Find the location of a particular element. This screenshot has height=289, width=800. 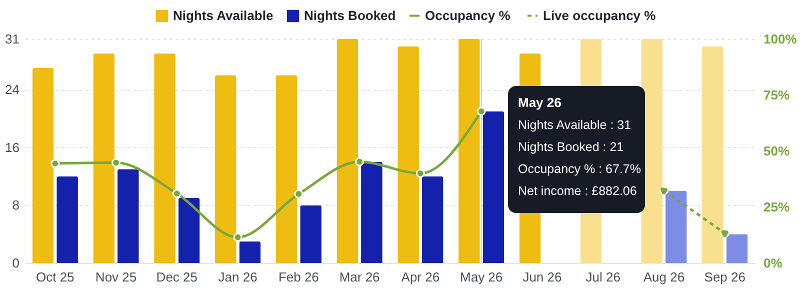

y-tick-label: 16 is located at coordinates (12, 147).